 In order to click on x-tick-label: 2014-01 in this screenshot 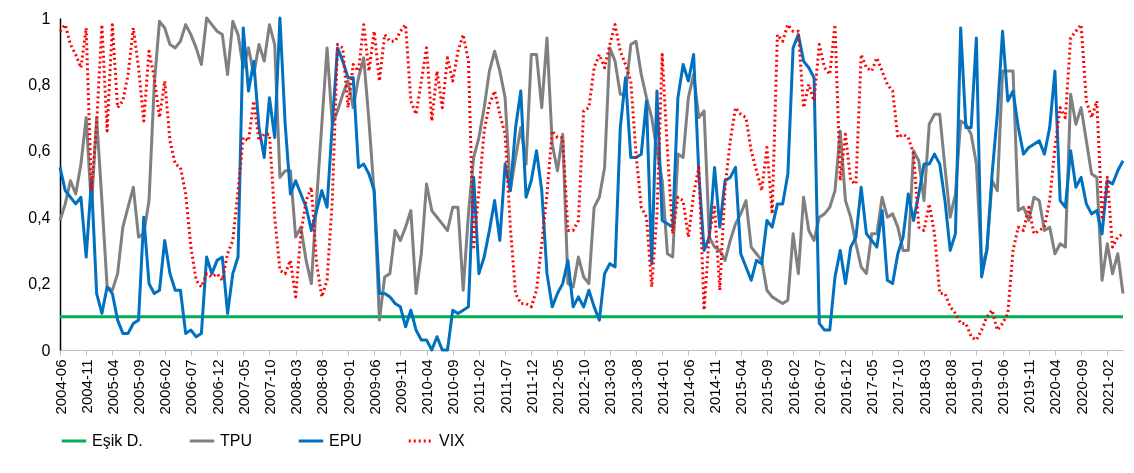, I will do `click(662, 387)`.